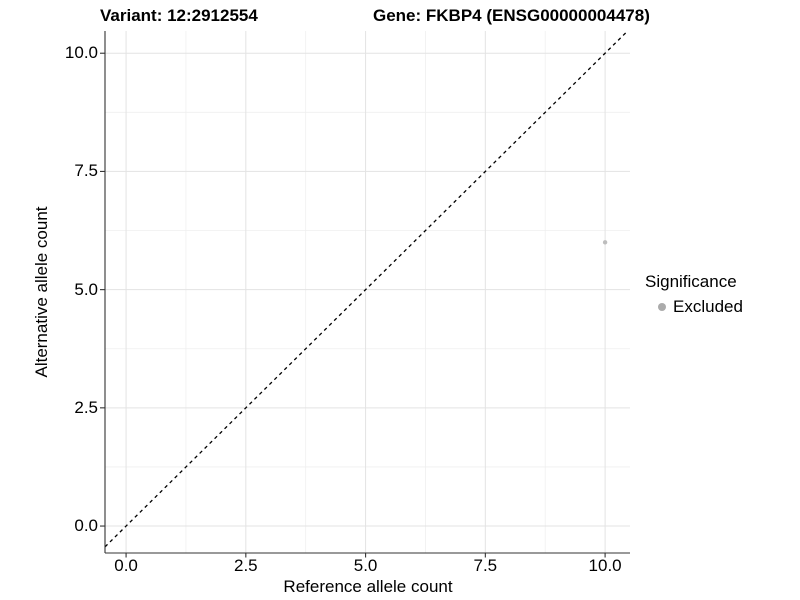 This screenshot has height=600, width=800. Describe the element at coordinates (246, 565) in the screenshot. I see `x-tick-label: 2.5` at that location.